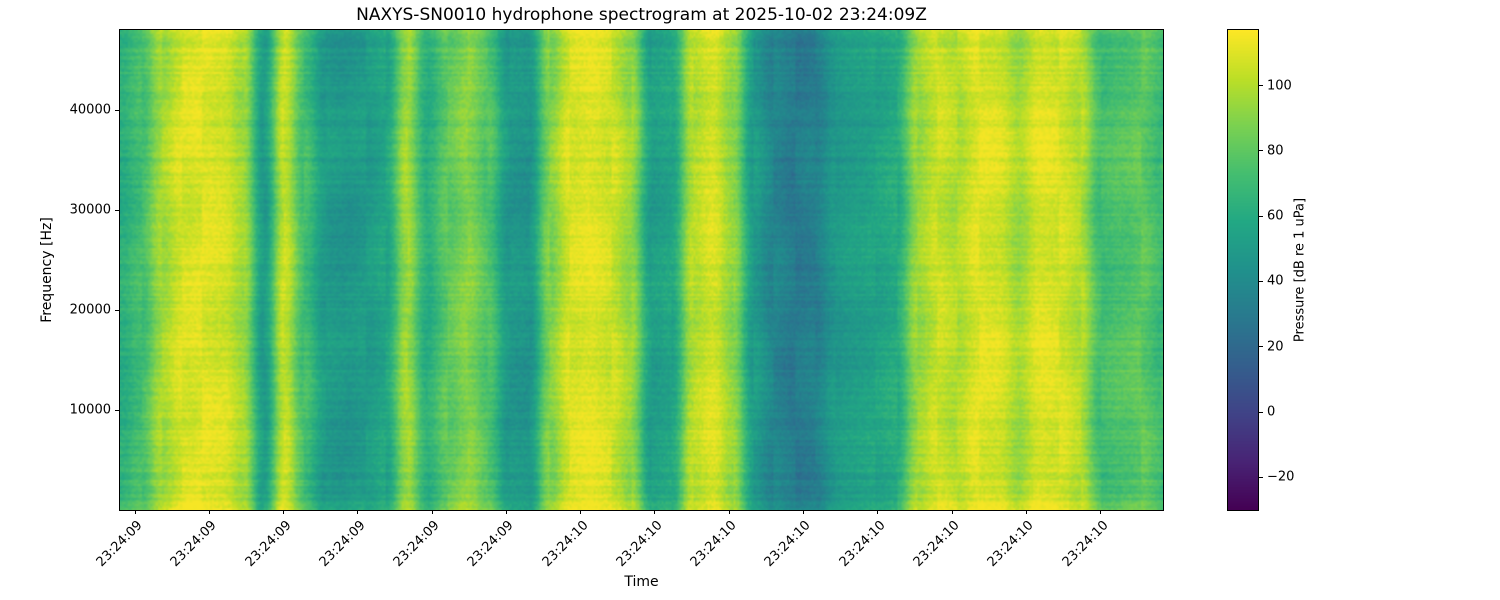 The width and height of the screenshot is (1500, 600). I want to click on colorbar-tick-label: 20, so click(1275, 347).